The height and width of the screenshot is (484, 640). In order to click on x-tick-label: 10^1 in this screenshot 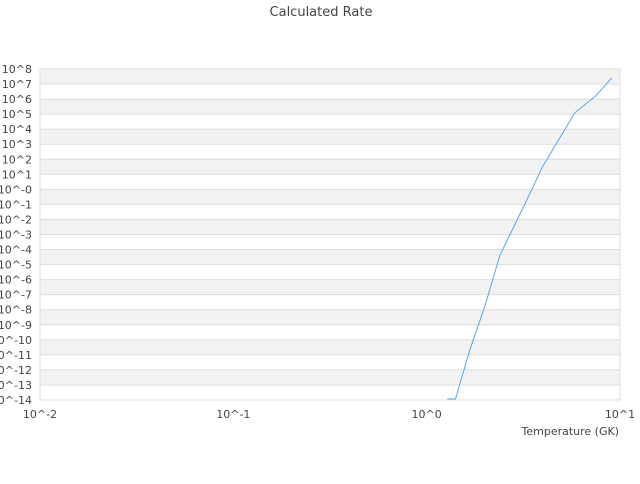, I will do `click(620, 414)`.